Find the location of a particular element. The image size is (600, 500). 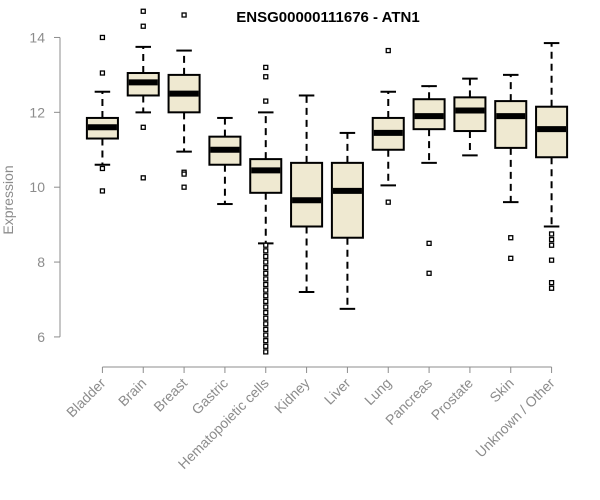

y-tick-label: 12 is located at coordinates (37, 112).